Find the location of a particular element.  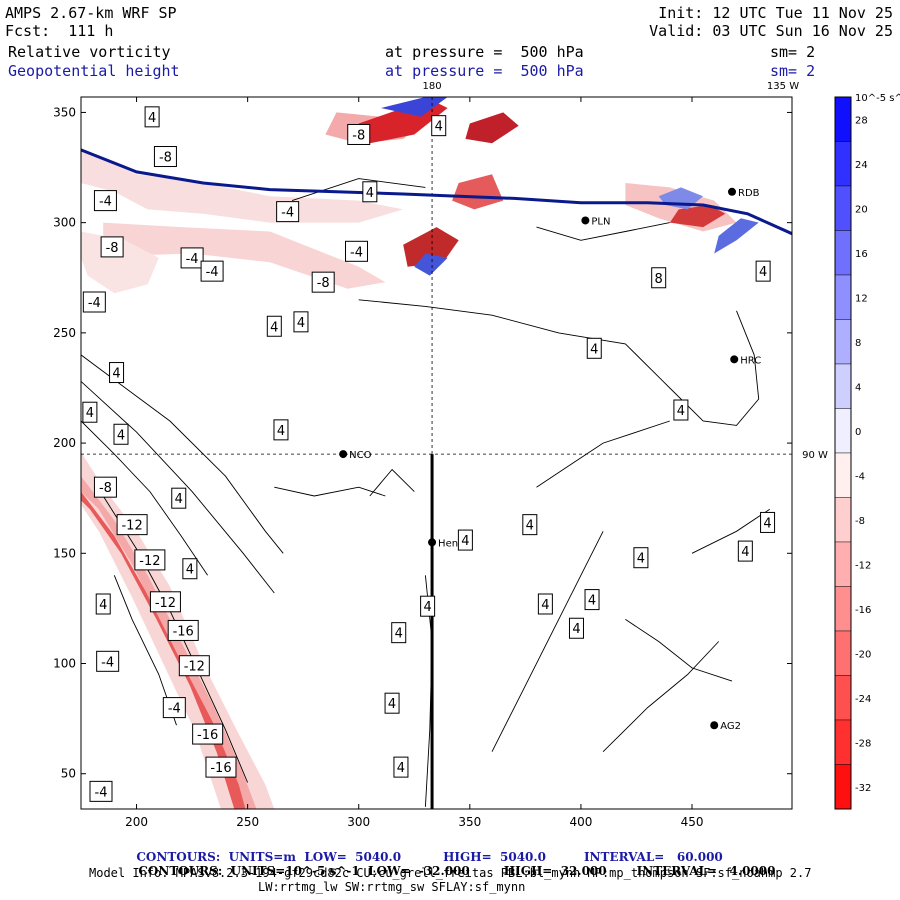

colorbar-level-label: -32 is located at coordinates (863, 788).